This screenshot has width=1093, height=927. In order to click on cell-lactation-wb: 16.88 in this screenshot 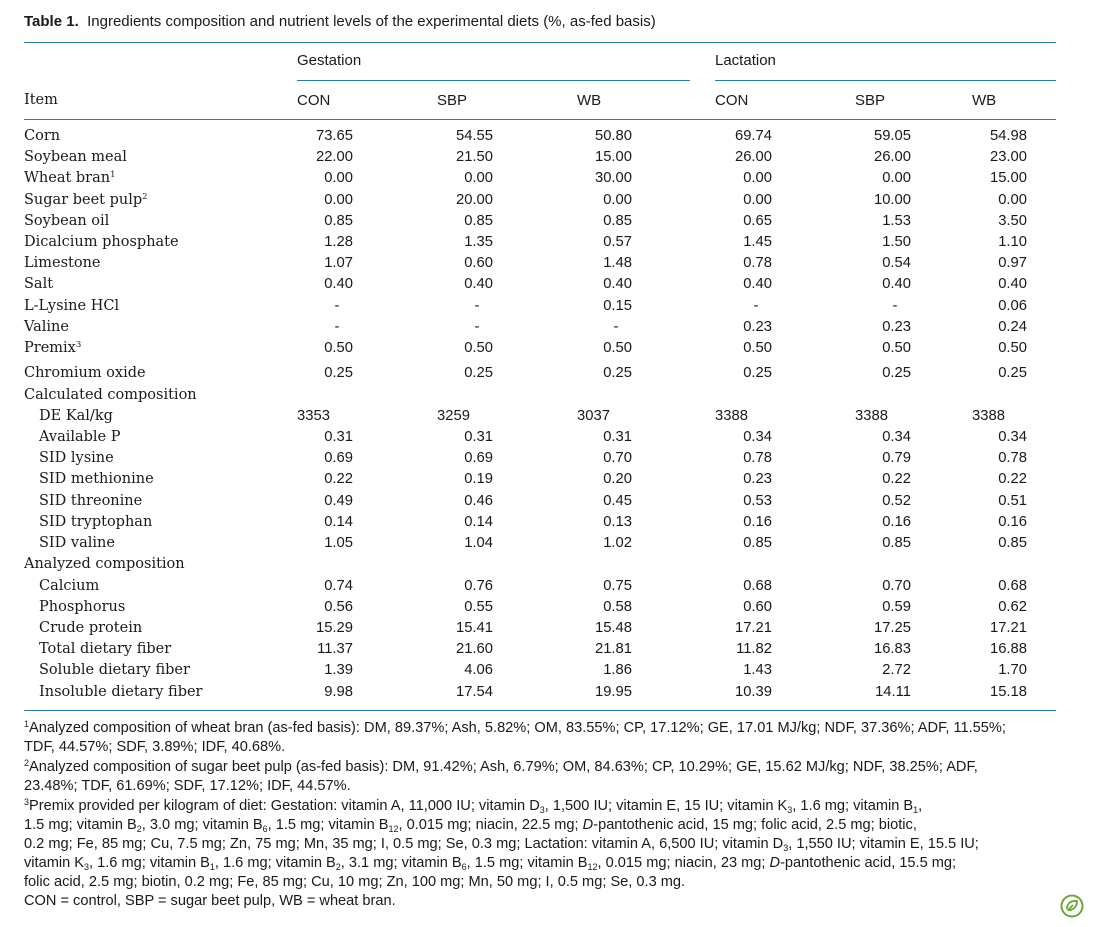, I will do `click(1008, 649)`.